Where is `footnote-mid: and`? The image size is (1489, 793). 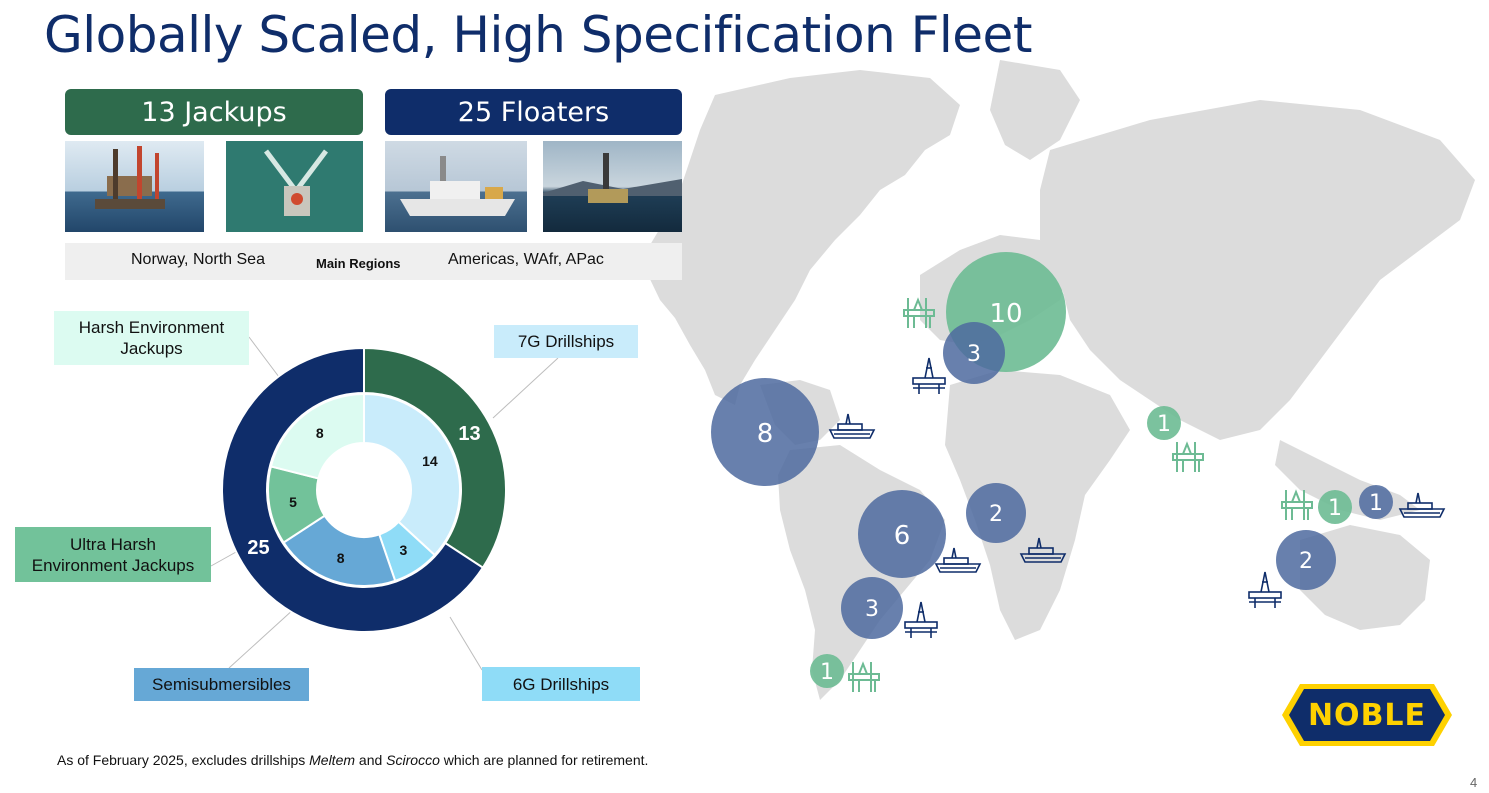
footnote-mid: and is located at coordinates (371, 760).